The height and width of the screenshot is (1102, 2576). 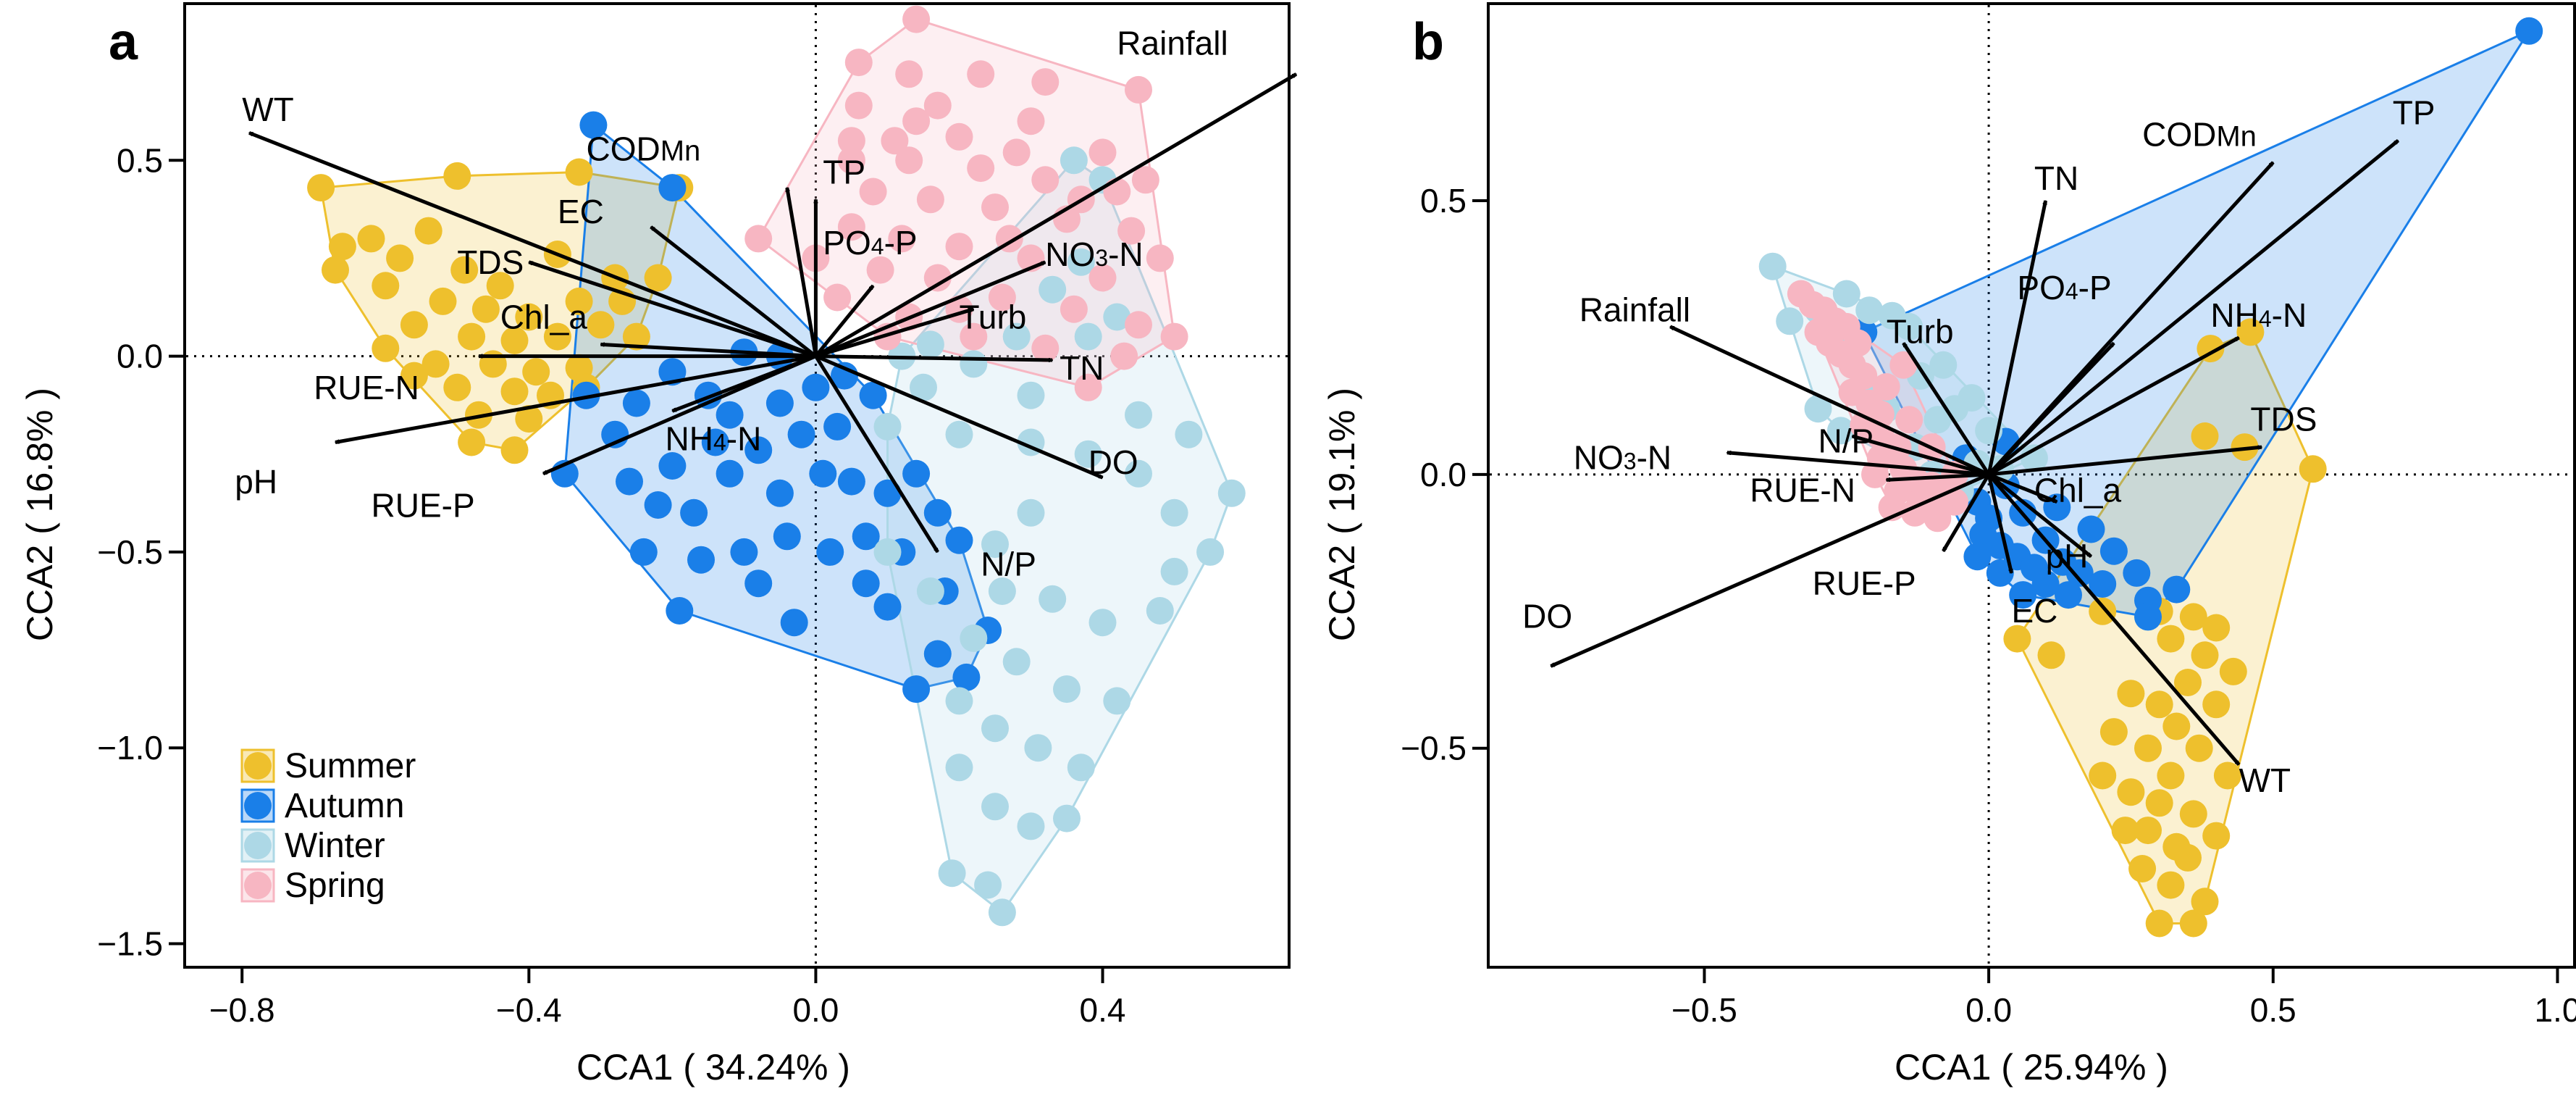 I want to click on panel-b-label-rue-p: RUE-P, so click(x=1864, y=583).